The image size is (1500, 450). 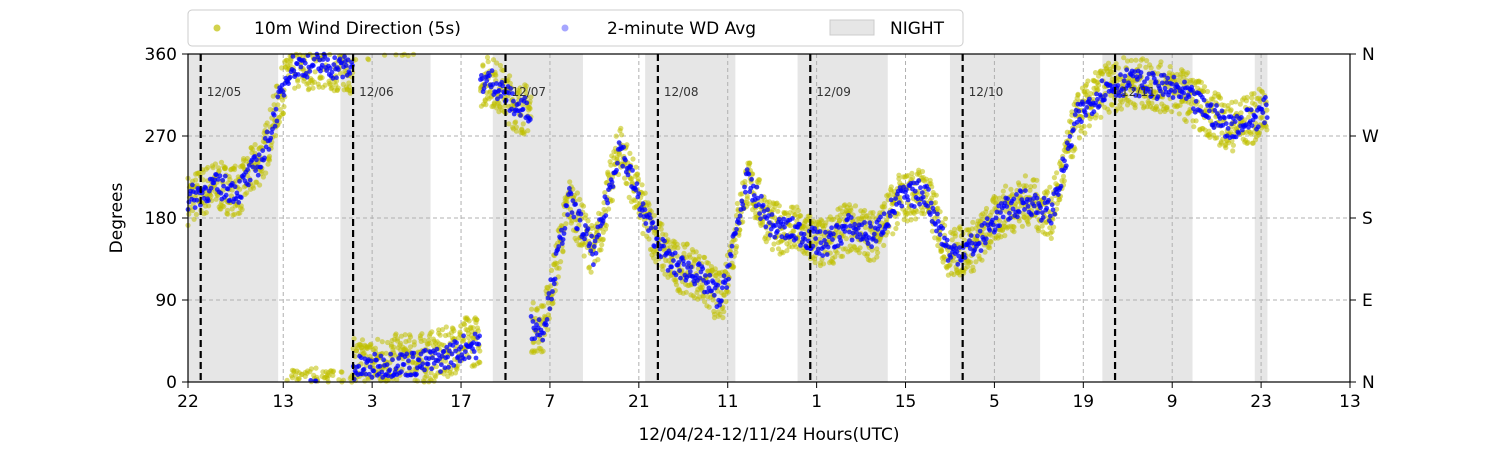 I want to click on legend-label: NIGHT, so click(x=917, y=29).